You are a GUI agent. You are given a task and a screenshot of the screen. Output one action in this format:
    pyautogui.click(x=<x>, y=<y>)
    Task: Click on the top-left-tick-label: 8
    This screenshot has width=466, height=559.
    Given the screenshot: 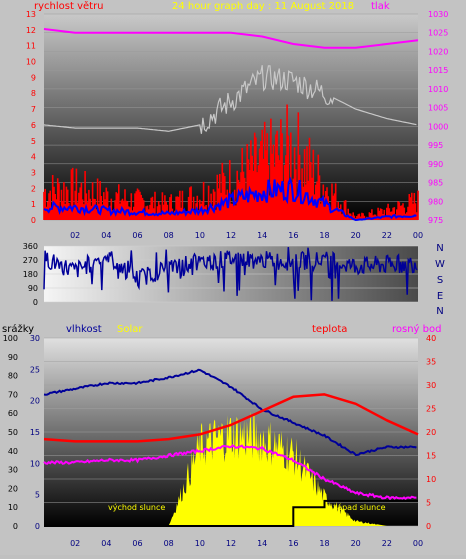 What is the action you would take?
    pyautogui.click(x=33, y=93)
    